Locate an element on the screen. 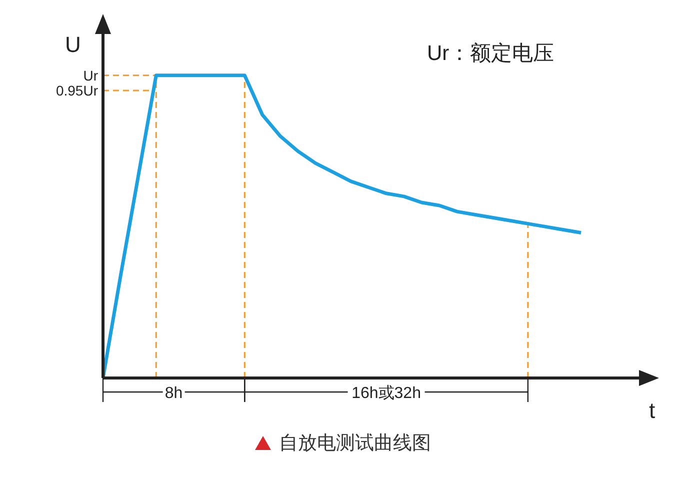 Image resolution: width=686 pixels, height=480 pixels. text: 16h或32h is located at coordinates (386, 393).